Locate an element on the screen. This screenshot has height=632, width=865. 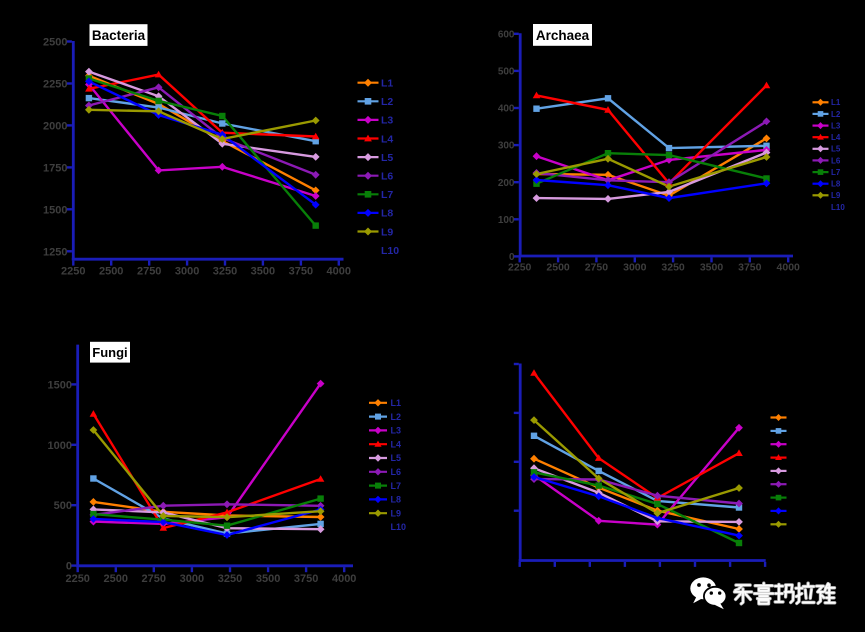
svg-text: 200 is located at coordinates (506, 183).